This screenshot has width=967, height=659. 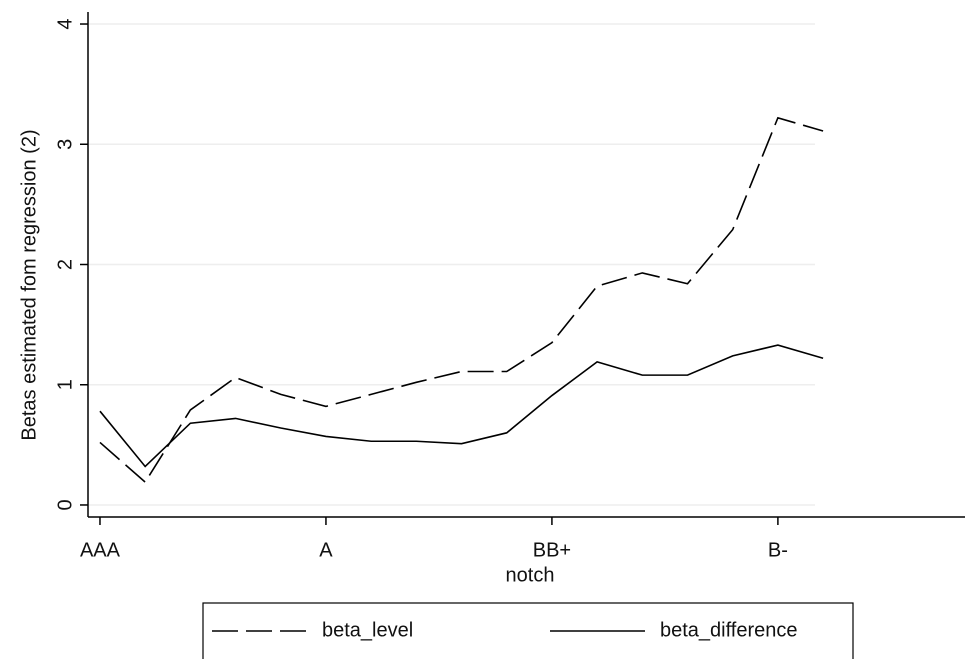 I want to click on x-tick-label: A, so click(x=326, y=550).